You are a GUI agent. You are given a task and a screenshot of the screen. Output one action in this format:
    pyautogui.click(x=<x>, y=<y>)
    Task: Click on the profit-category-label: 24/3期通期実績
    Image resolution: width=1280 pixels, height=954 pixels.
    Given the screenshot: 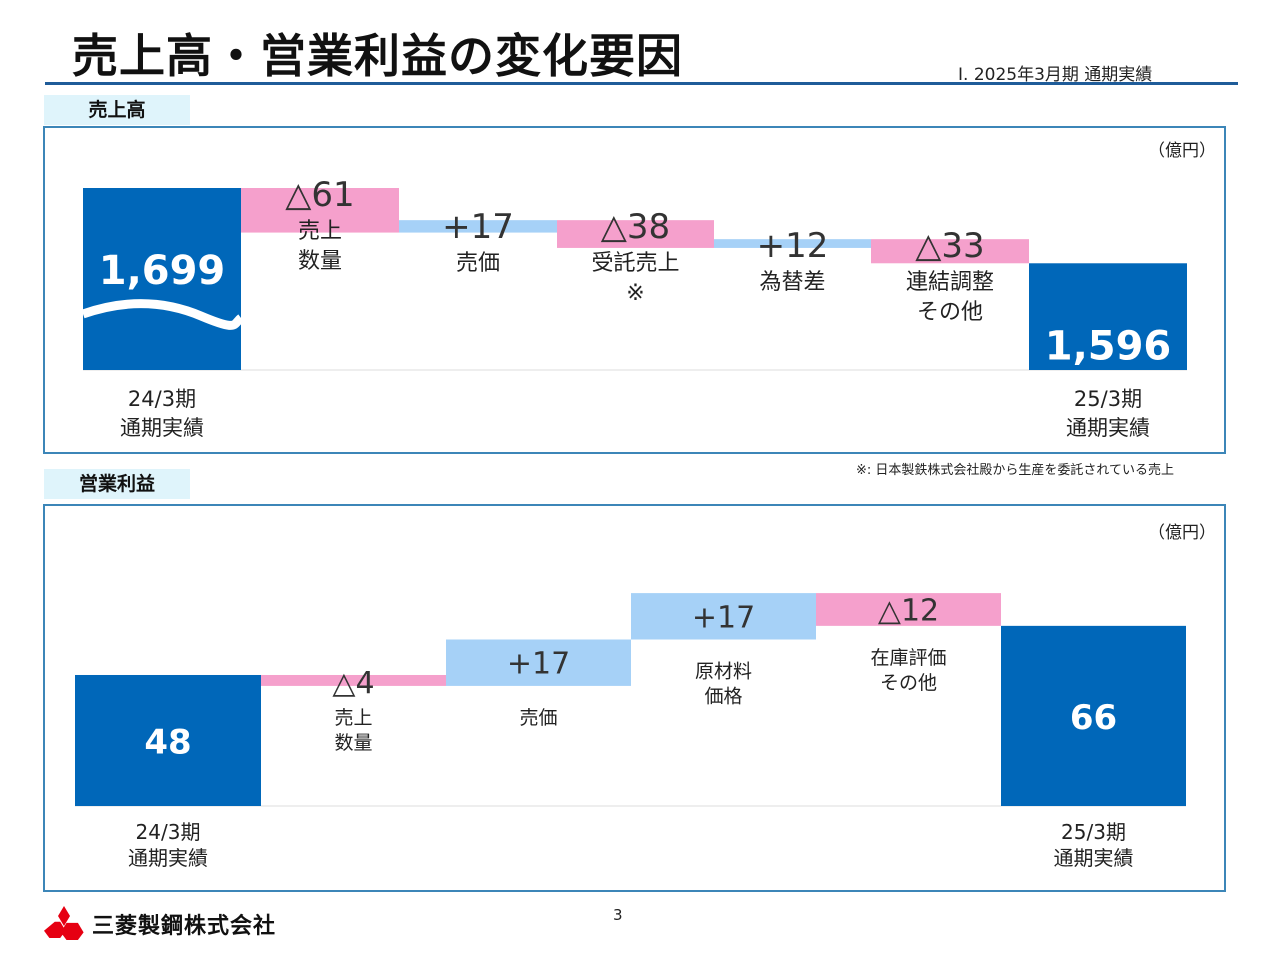 What is the action you would take?
    pyautogui.click(x=168, y=845)
    